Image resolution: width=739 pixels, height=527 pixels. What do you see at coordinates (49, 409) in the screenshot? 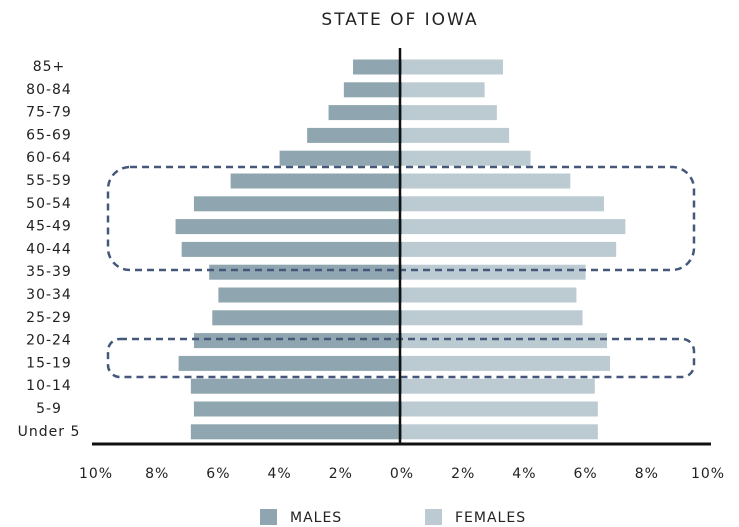
I see `y-tick-label: 5-9` at bounding box center [49, 409].